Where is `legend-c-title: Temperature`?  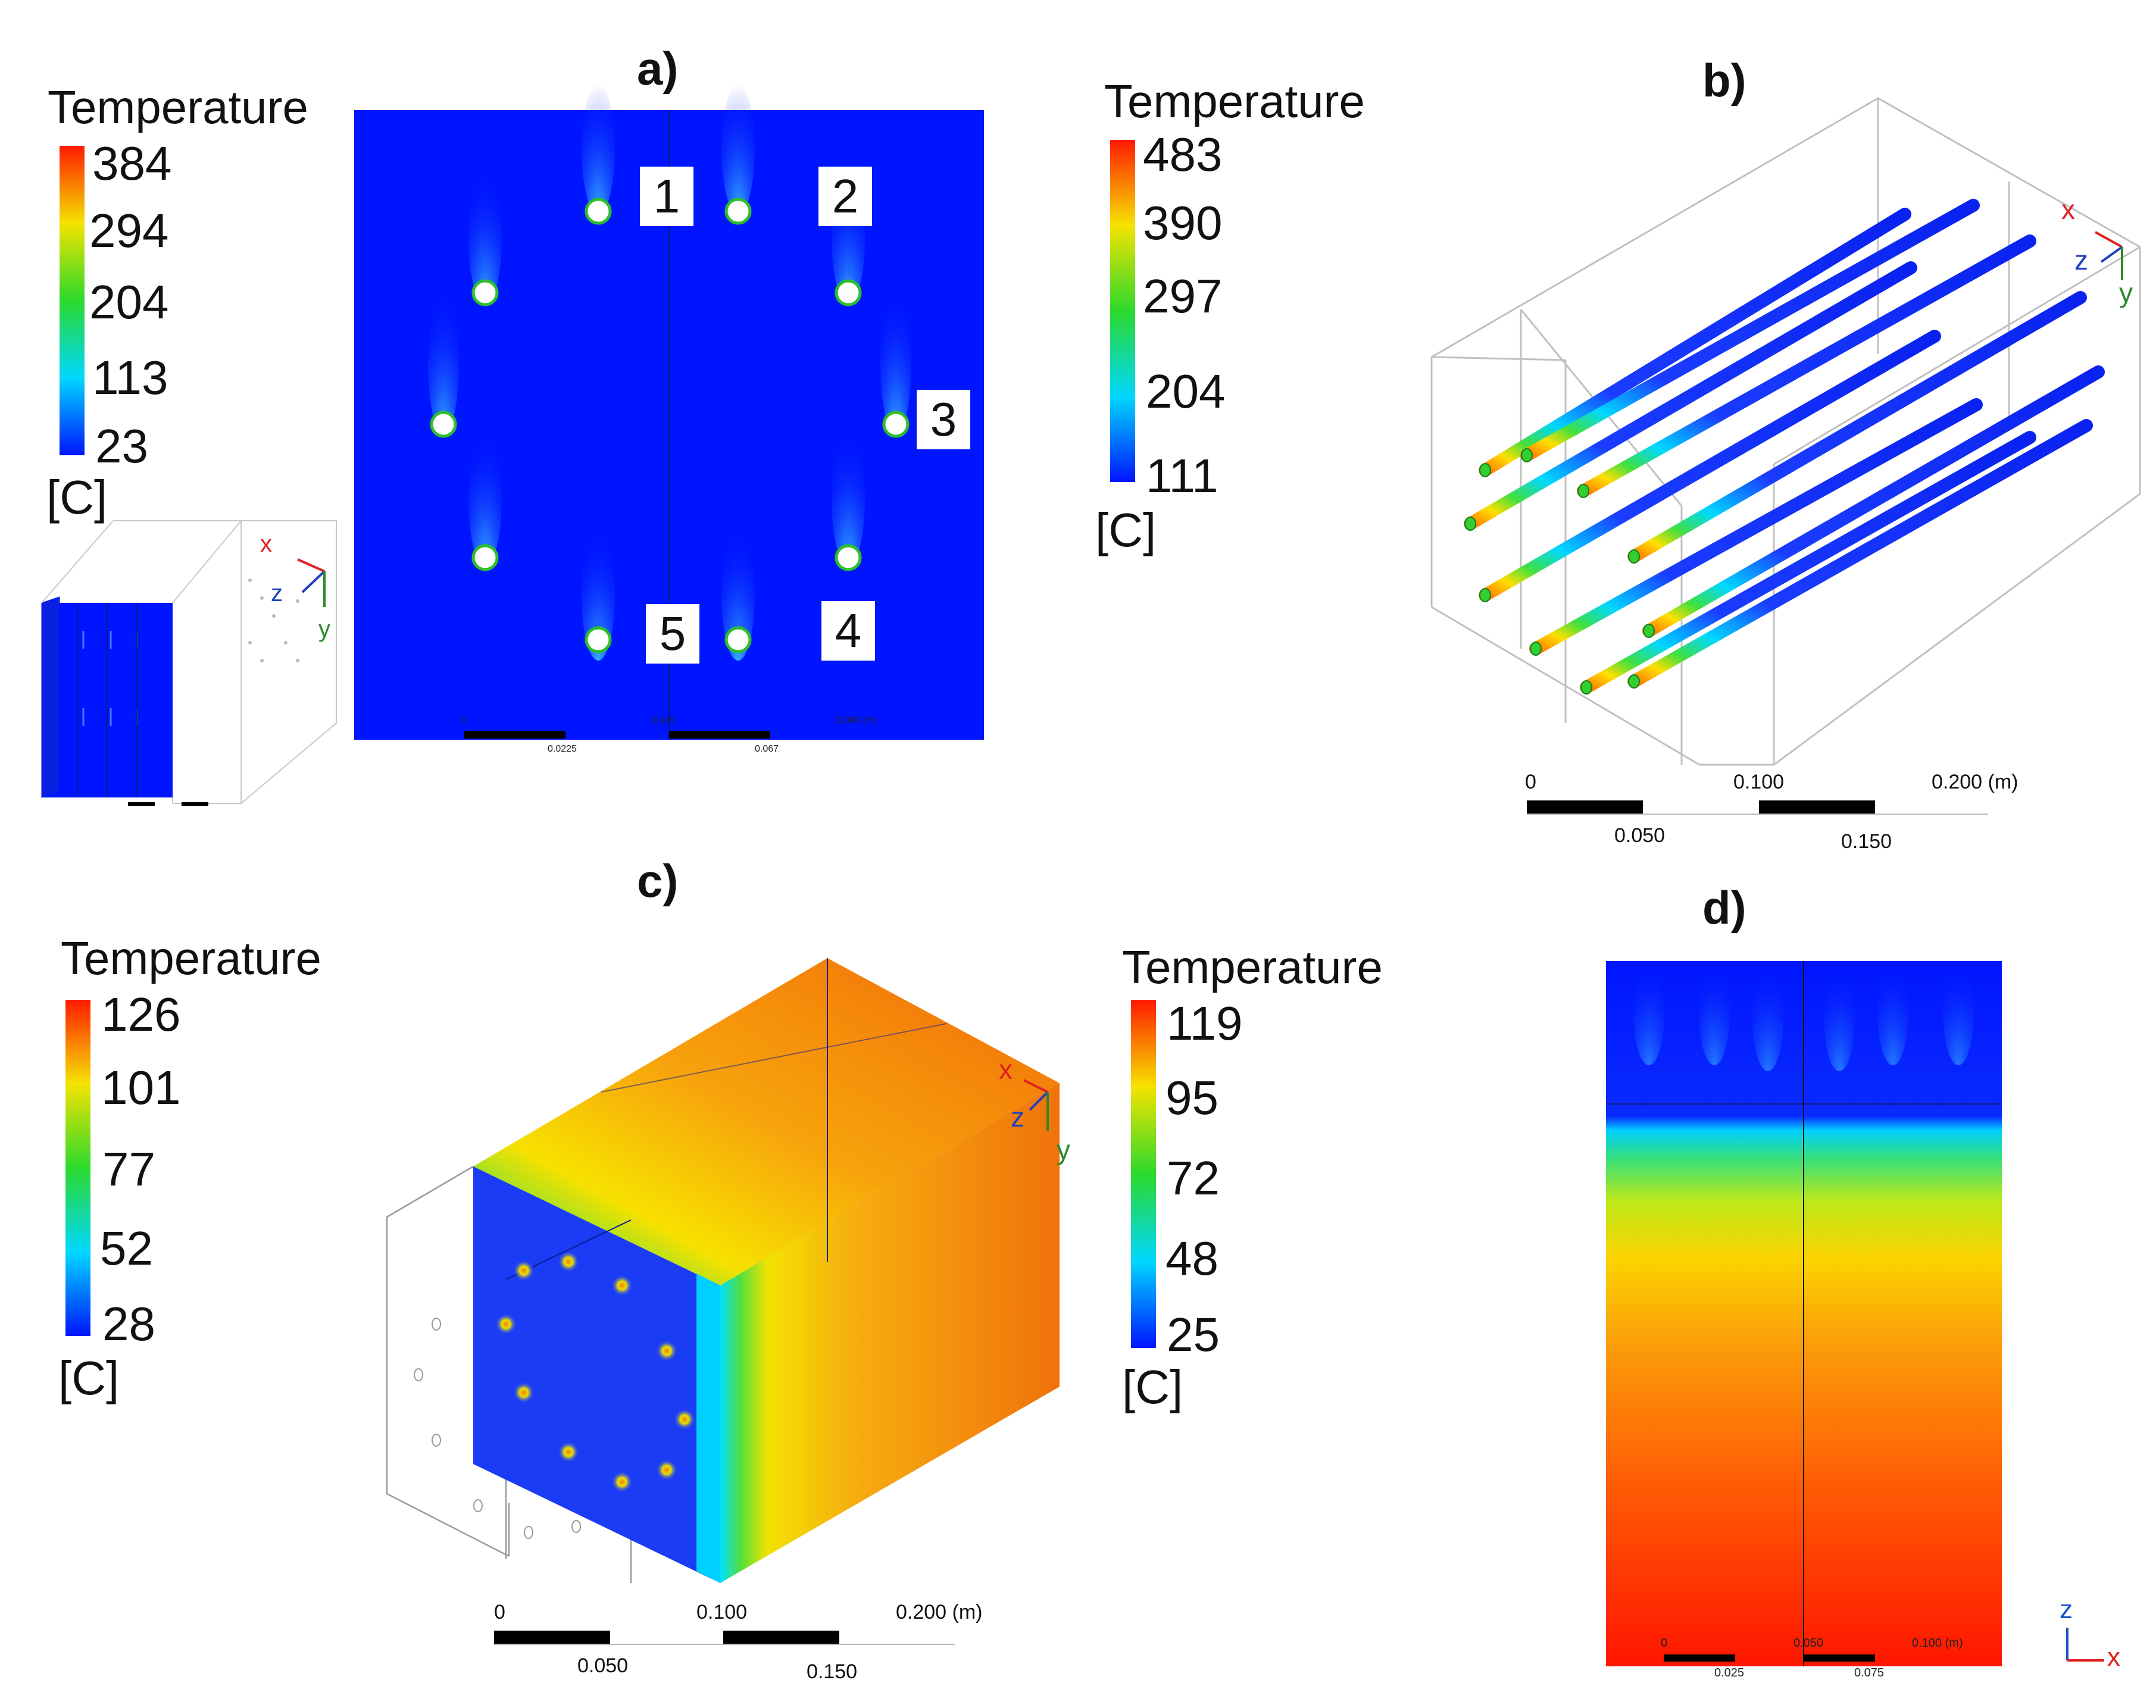 legend-c-title: Temperature is located at coordinates (191, 958).